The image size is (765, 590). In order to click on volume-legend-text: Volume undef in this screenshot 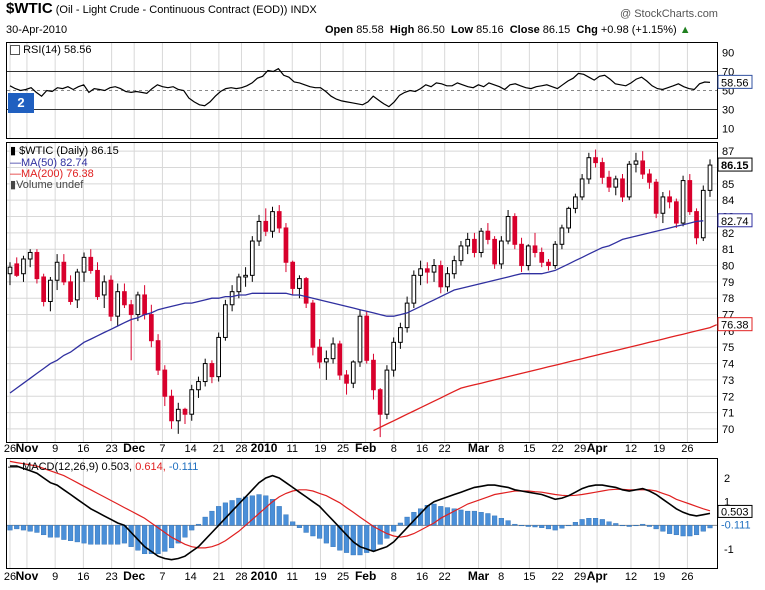, I will do `click(50, 185)`.